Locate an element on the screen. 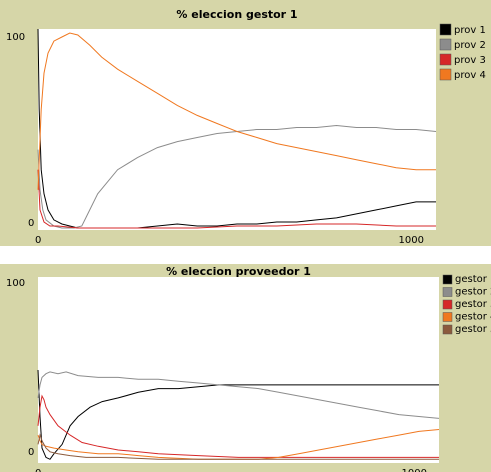  legend-label: gestor 3 is located at coordinates (473, 304).